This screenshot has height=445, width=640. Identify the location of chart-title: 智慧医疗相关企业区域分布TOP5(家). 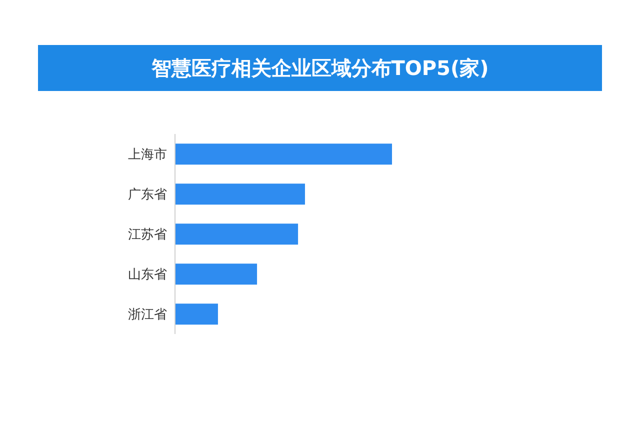
(320, 68).